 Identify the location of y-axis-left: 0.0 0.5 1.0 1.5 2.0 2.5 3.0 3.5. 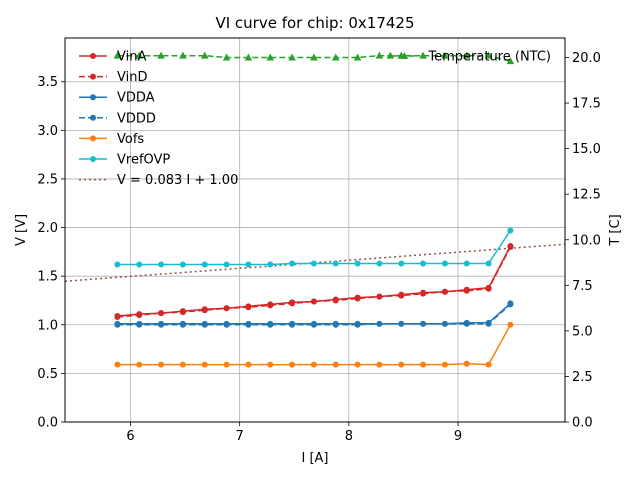
(51, 253).